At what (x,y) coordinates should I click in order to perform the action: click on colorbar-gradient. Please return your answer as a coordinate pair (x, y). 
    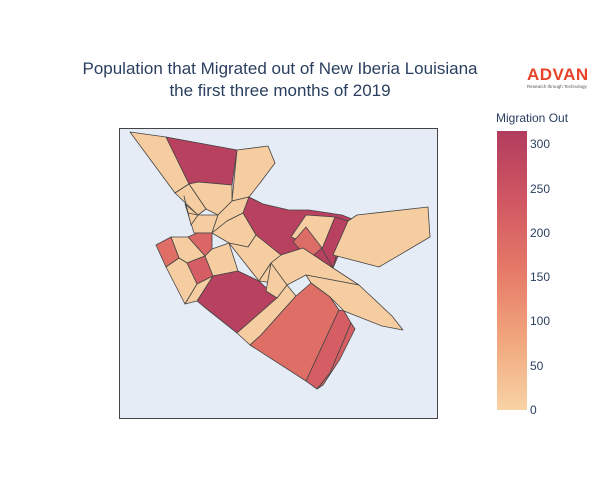
    Looking at the image, I should click on (512, 270).